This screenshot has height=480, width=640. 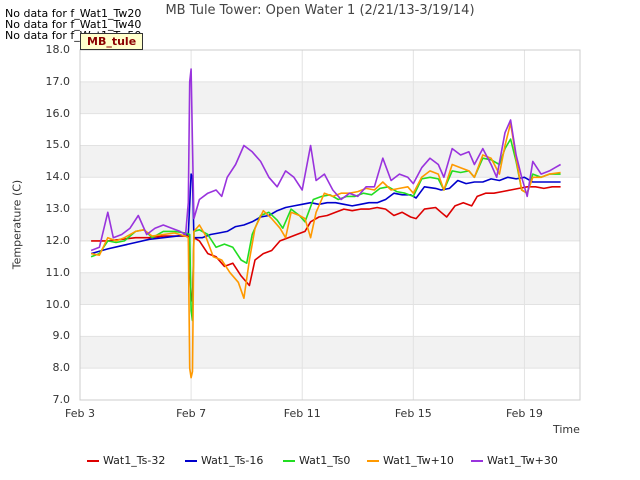 What do you see at coordinates (418, 460) in the screenshot?
I see `legend-label: Wat1_Tw+10` at bounding box center [418, 460].